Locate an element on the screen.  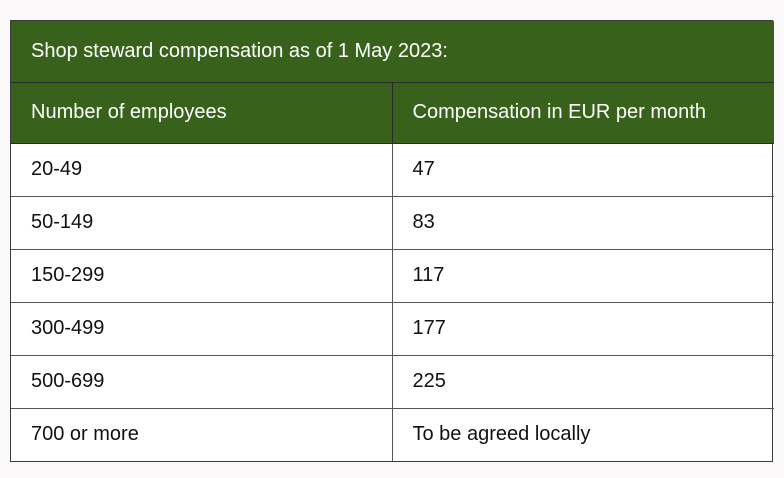
table-row: 20-49 47 is located at coordinates (393, 170).